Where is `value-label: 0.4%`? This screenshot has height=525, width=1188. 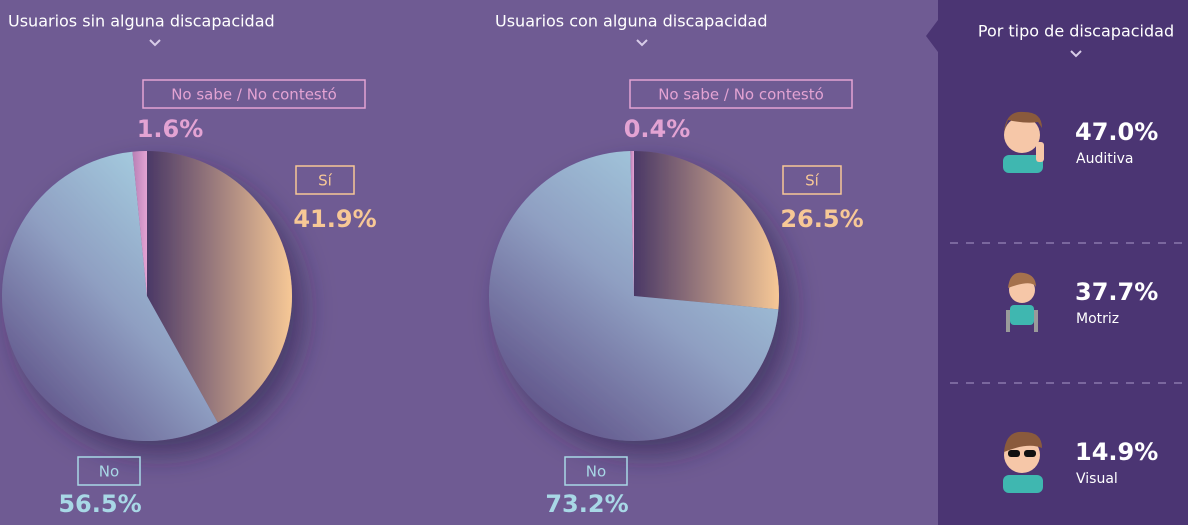
value-label: 0.4% is located at coordinates (657, 129).